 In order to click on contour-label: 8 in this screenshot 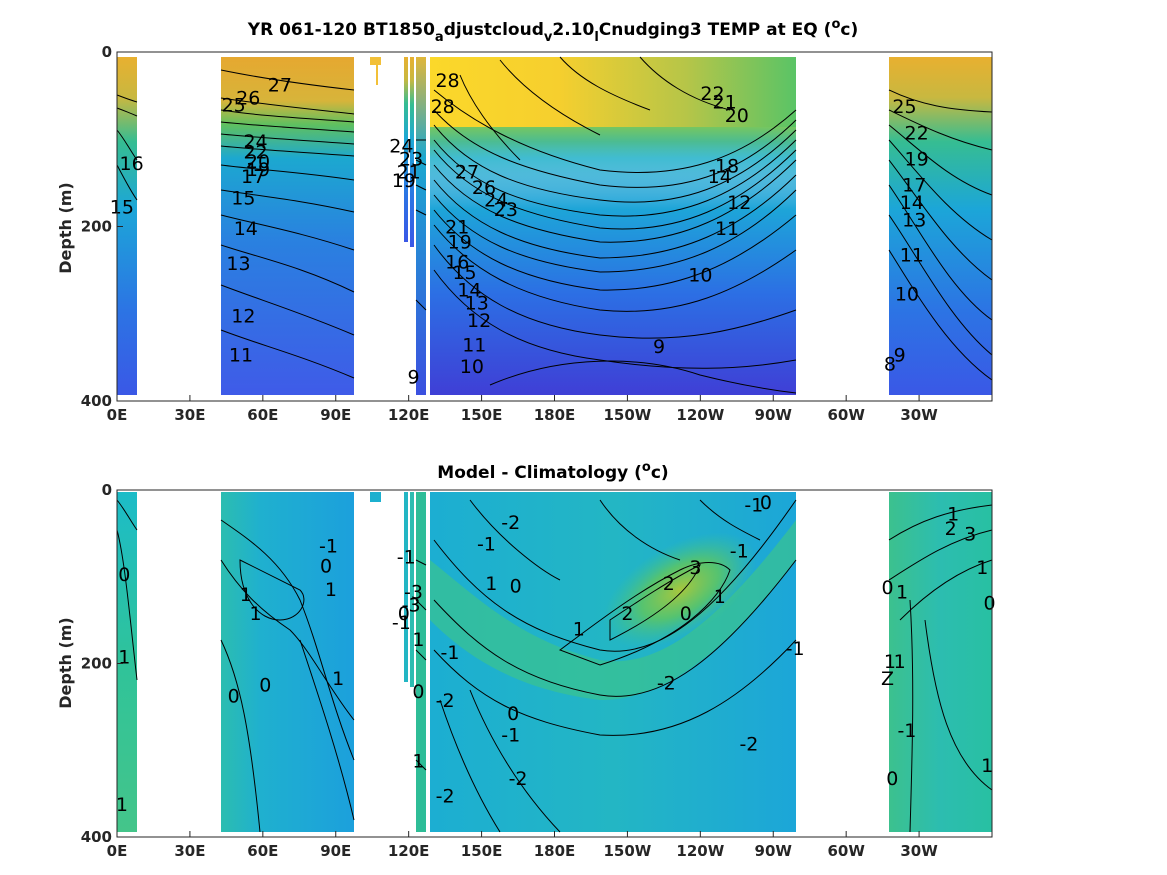, I will do `click(890, 364)`.